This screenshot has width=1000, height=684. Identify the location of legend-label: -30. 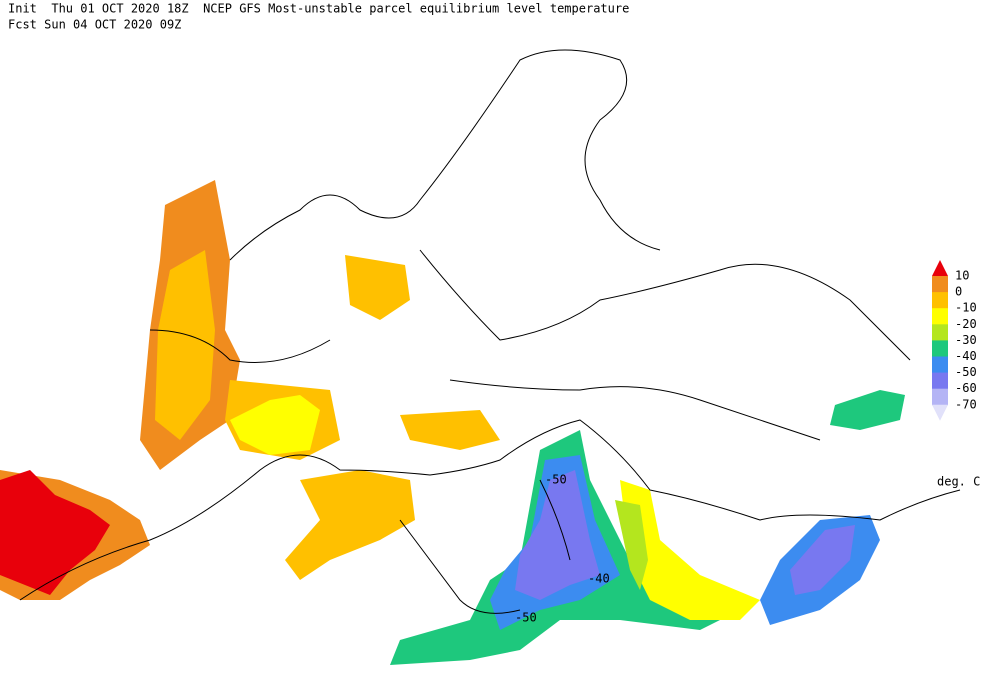
(966, 340).